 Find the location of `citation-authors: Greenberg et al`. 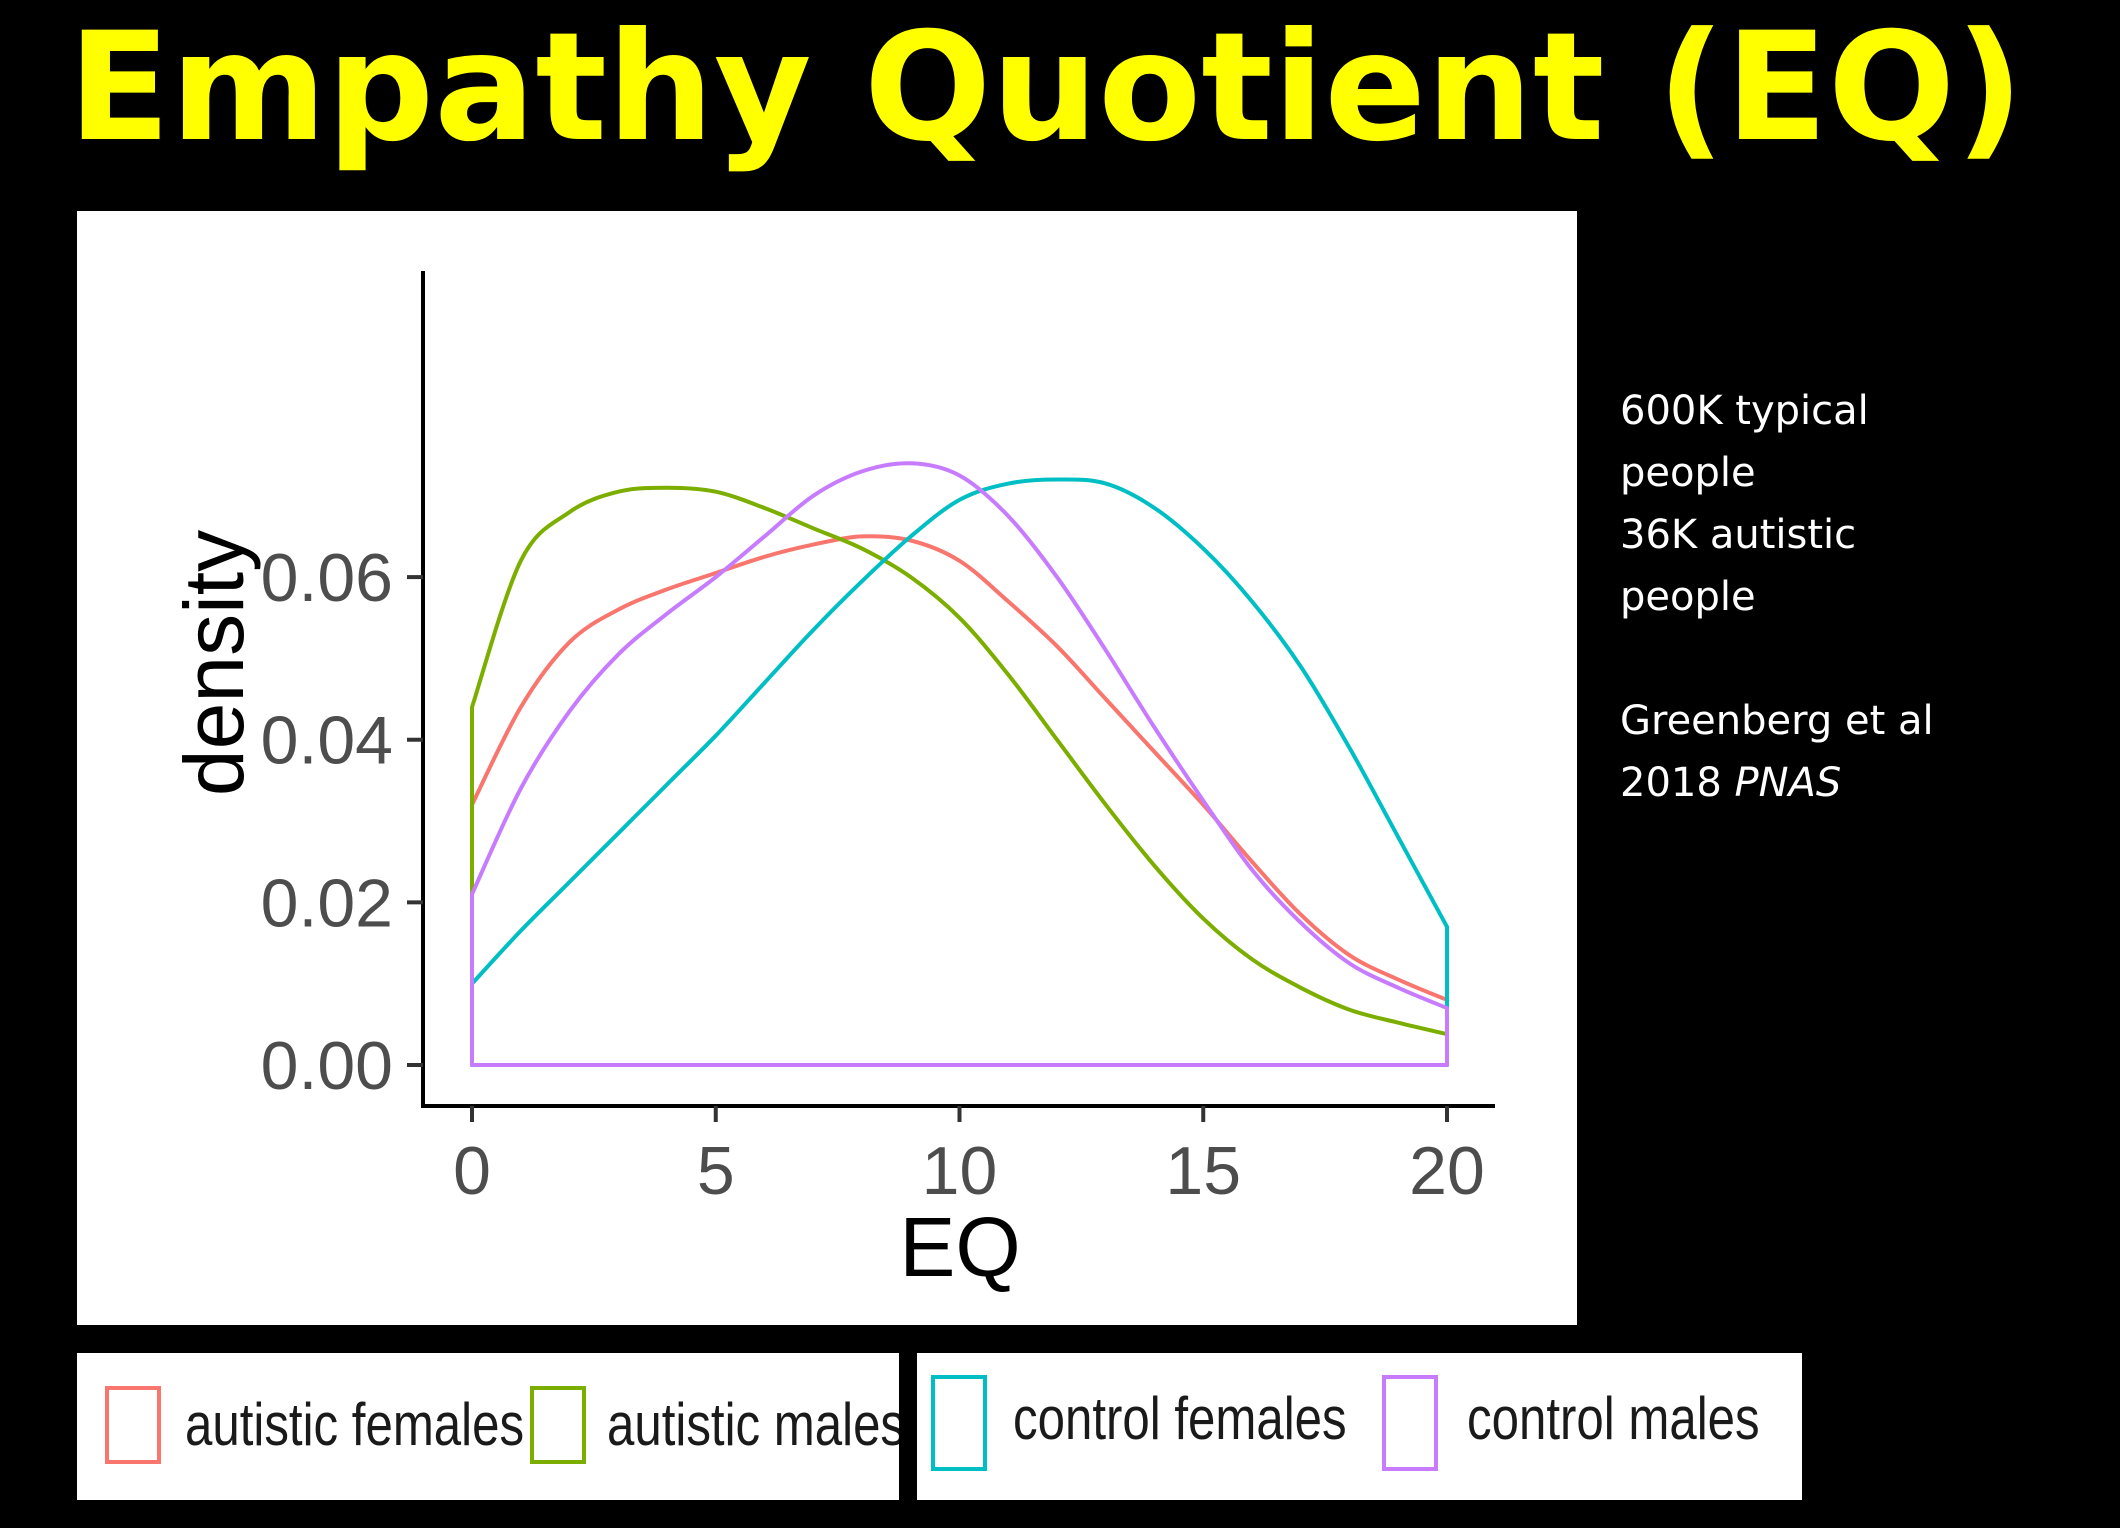

citation-authors: Greenberg et al is located at coordinates (1777, 721).